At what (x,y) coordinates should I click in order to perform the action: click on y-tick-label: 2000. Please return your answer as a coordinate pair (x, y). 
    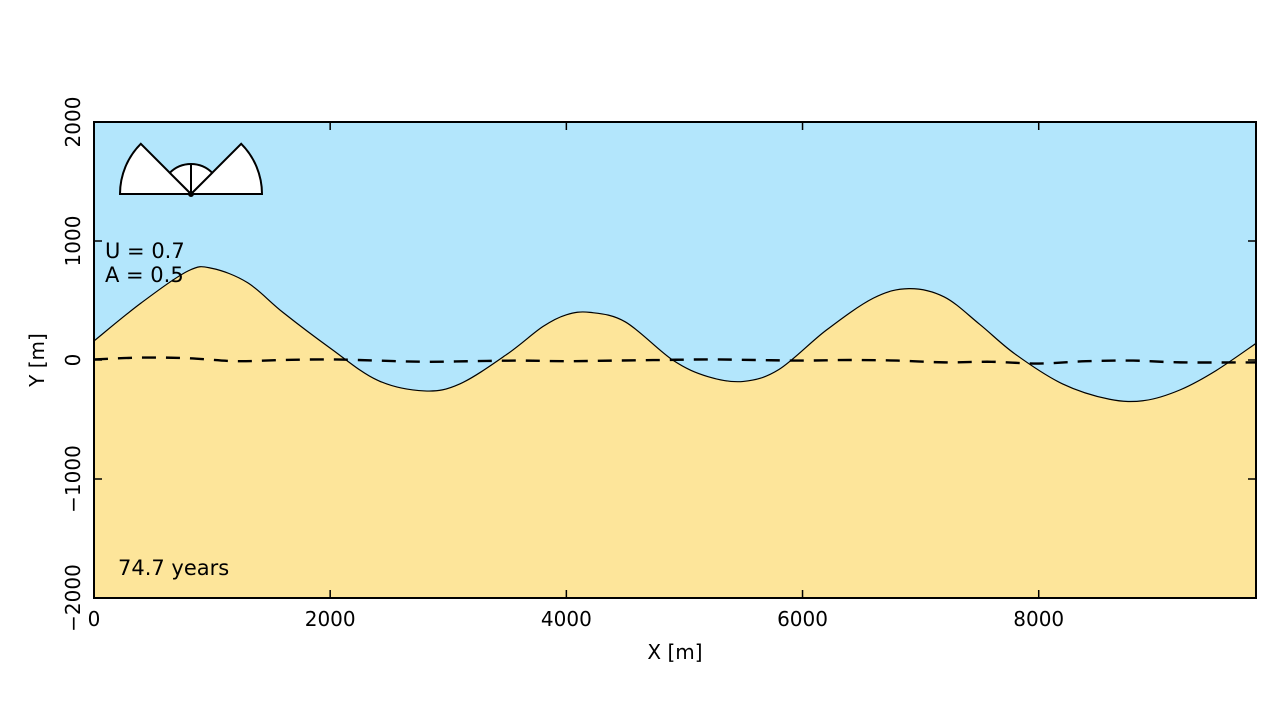
    Looking at the image, I should click on (73, 122).